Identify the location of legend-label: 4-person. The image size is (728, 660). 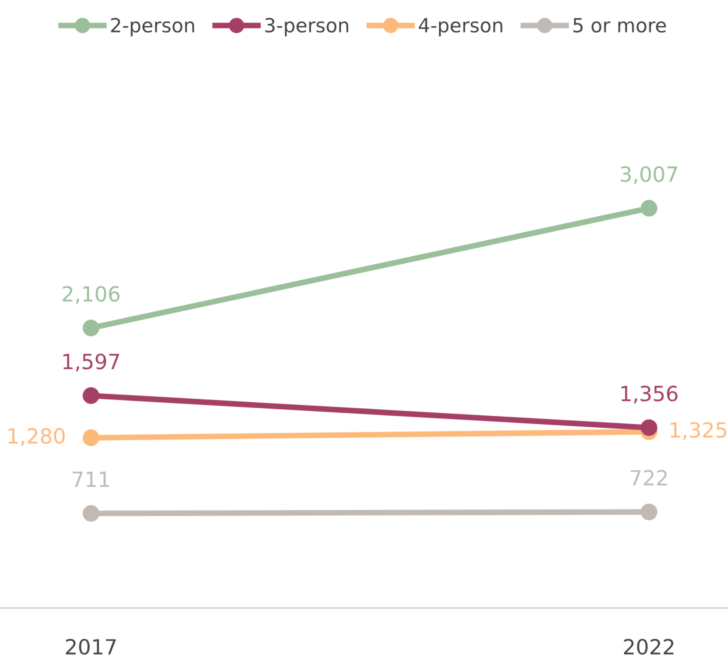
(460, 27).